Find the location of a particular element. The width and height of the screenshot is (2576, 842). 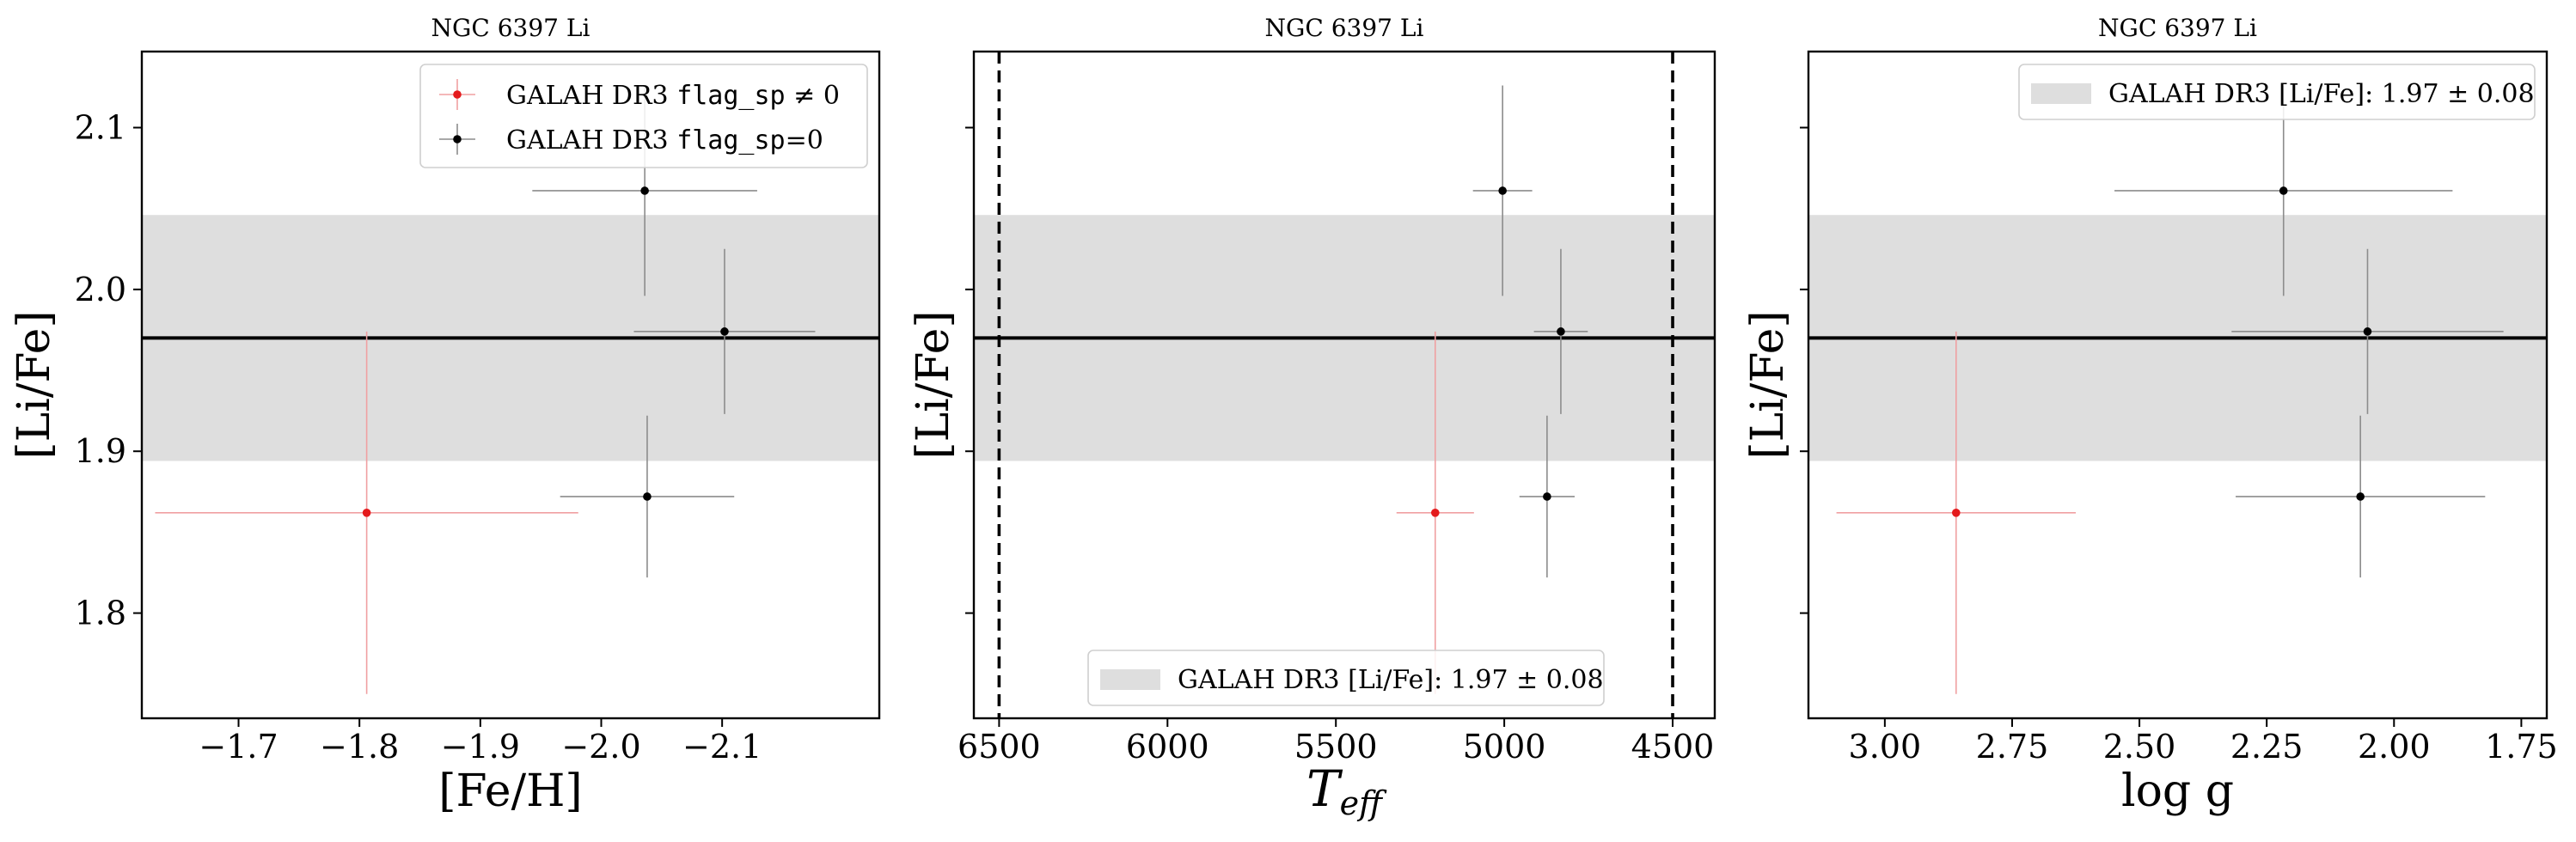

x-tick-label: 2.00 is located at coordinates (2394, 747).